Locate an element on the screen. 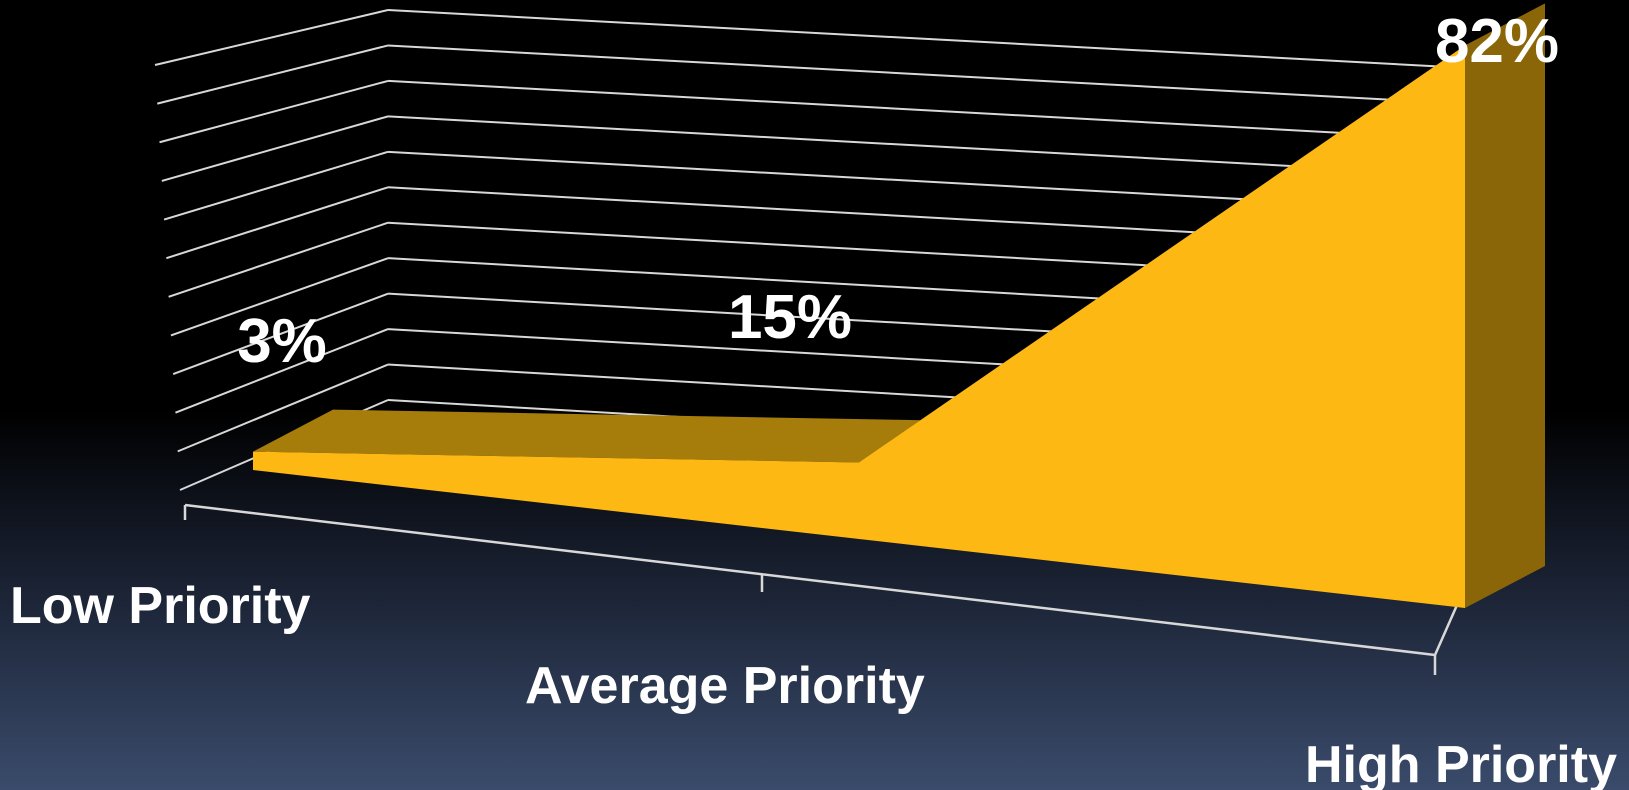 Image resolution: width=1629 pixels, height=790 pixels. data-label: 15% is located at coordinates (790, 317).